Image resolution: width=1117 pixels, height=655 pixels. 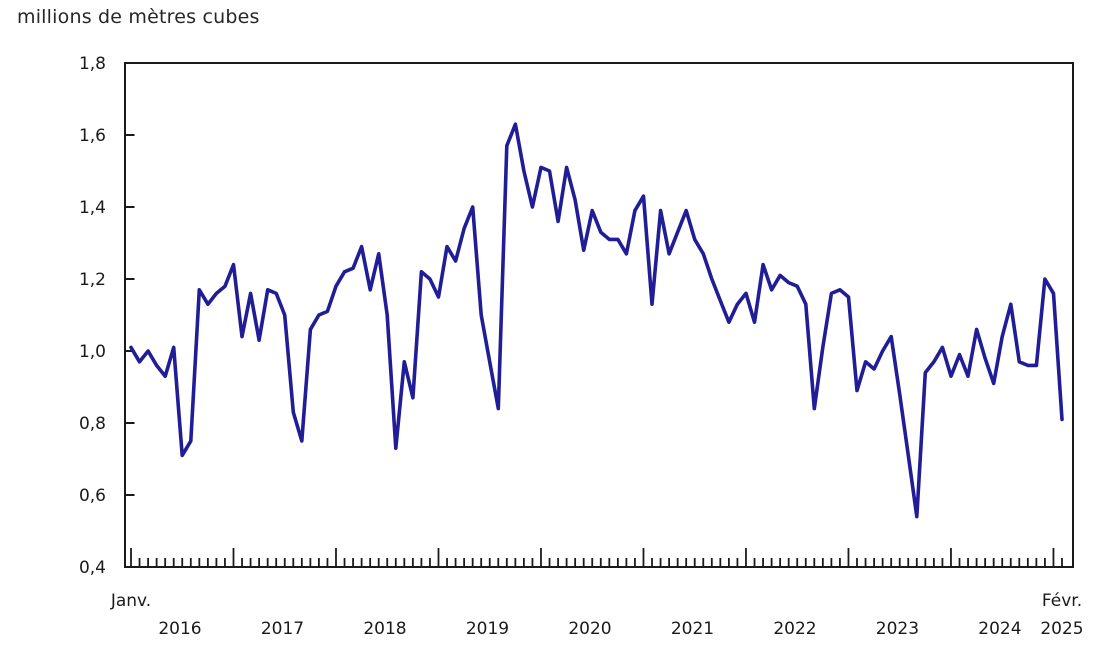 What do you see at coordinates (692, 629) in the screenshot?
I see `x-year-label: 2021` at bounding box center [692, 629].